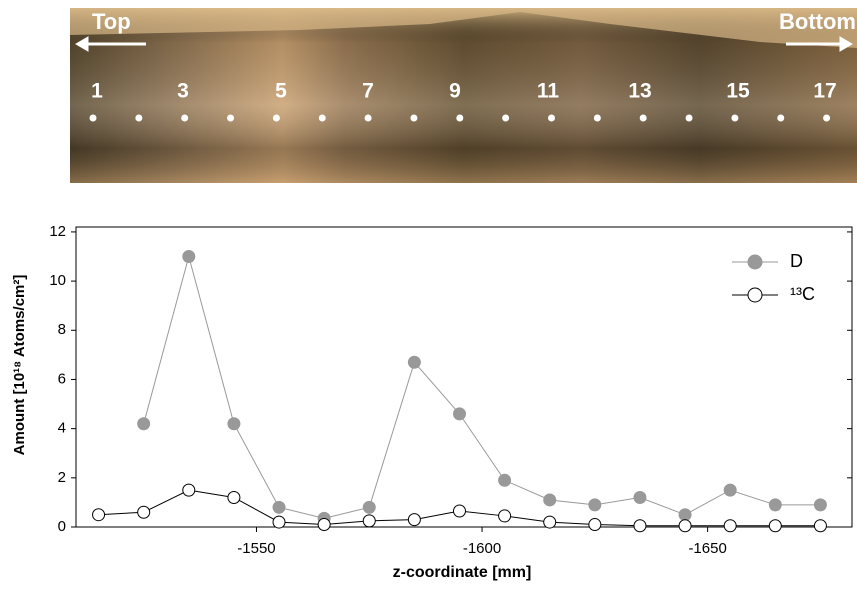  Describe the element at coordinates (97, 91) in the screenshot. I see `position-label: 1` at that location.